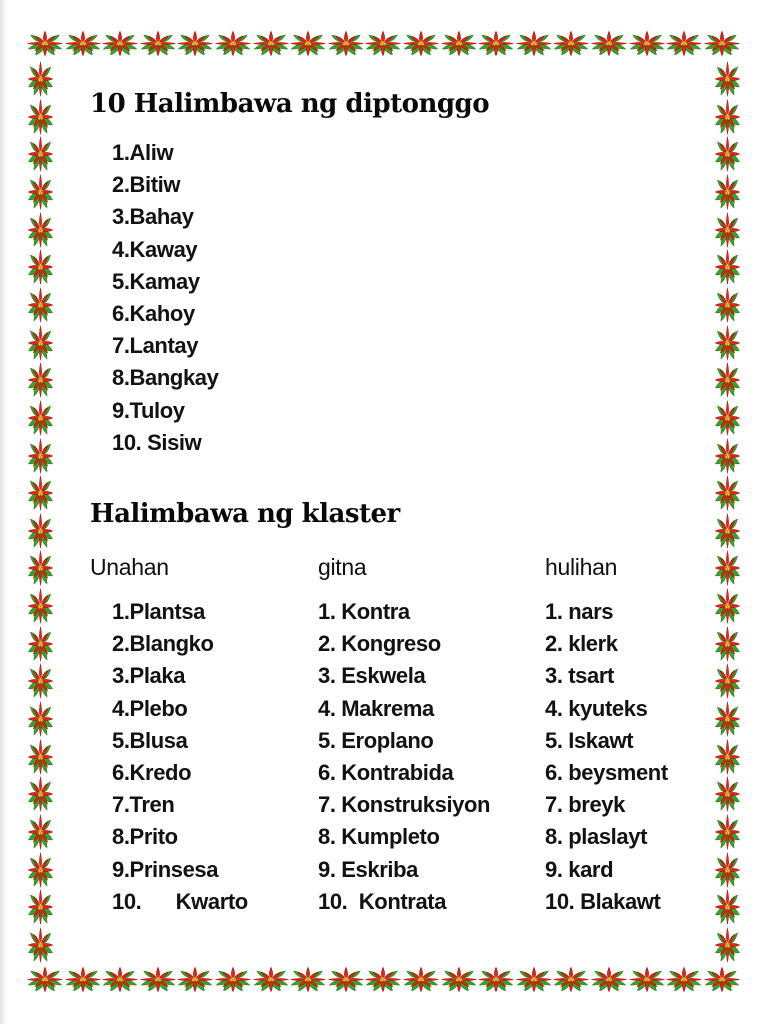 Image resolution: width=768 pixels, height=1024 pixels. I want to click on list-item: 9. Eskriba, so click(368, 869).